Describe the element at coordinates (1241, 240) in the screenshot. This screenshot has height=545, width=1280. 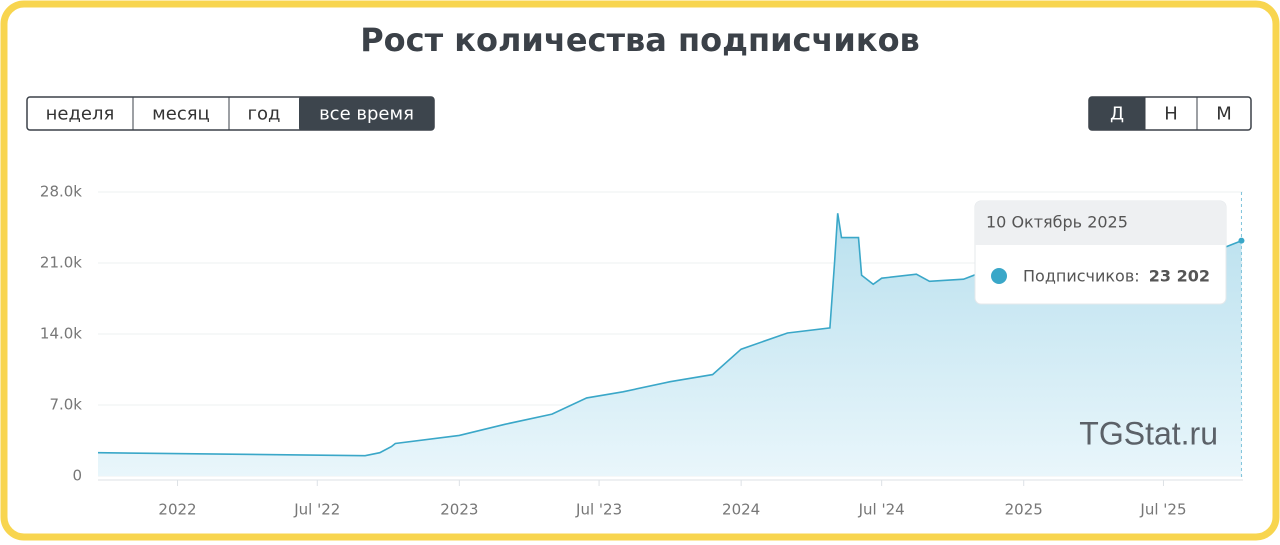
I see `hover-point` at that location.